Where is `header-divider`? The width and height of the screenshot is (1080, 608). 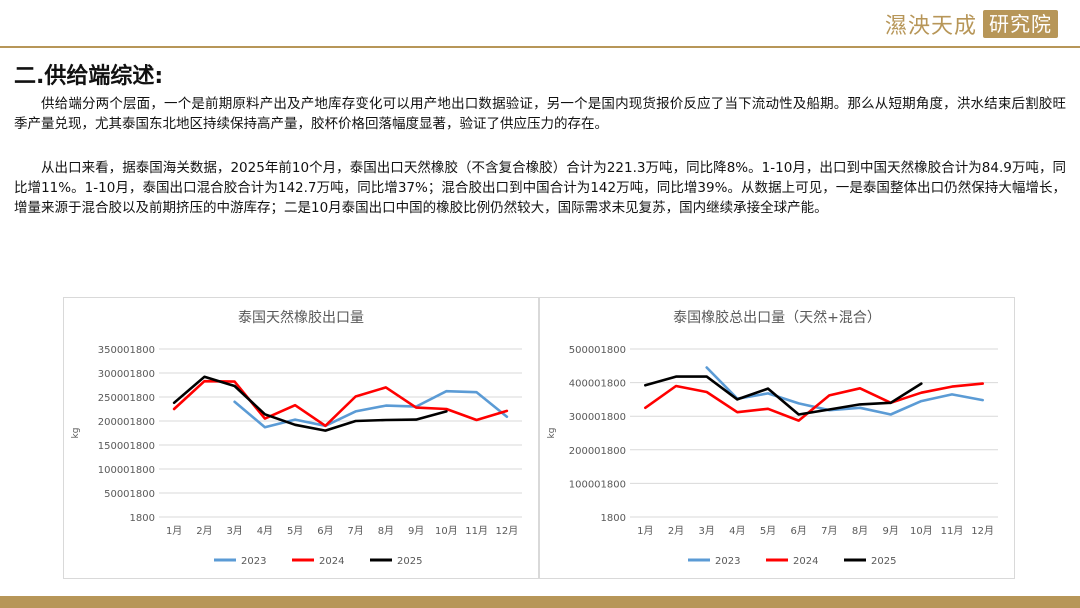 header-divider is located at coordinates (540, 47).